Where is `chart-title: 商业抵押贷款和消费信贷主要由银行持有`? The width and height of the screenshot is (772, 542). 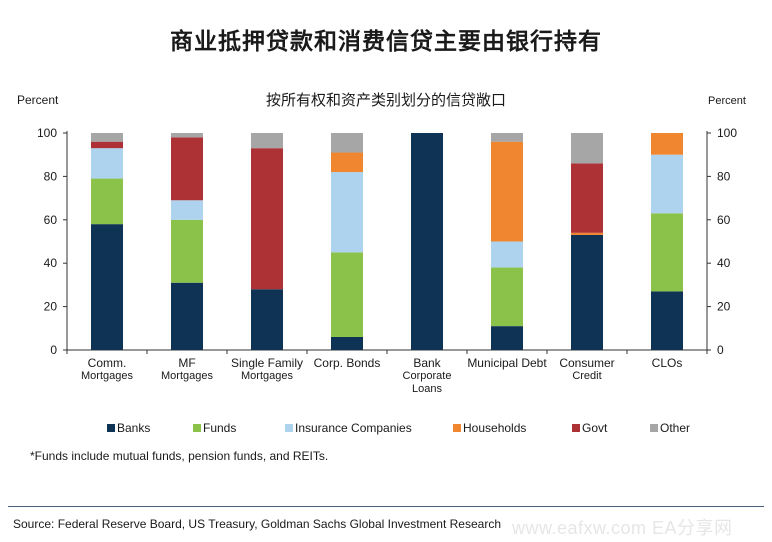
chart-title: 商业抵押贷款和消费信贷主要由银行持有 is located at coordinates (386, 41).